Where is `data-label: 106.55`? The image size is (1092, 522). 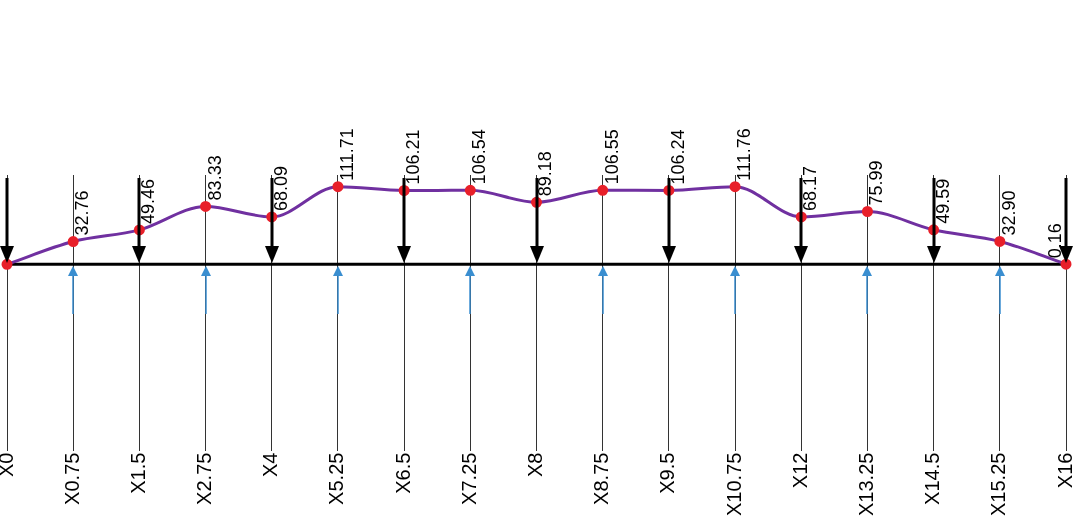
data-label: 106.55 is located at coordinates (611, 157).